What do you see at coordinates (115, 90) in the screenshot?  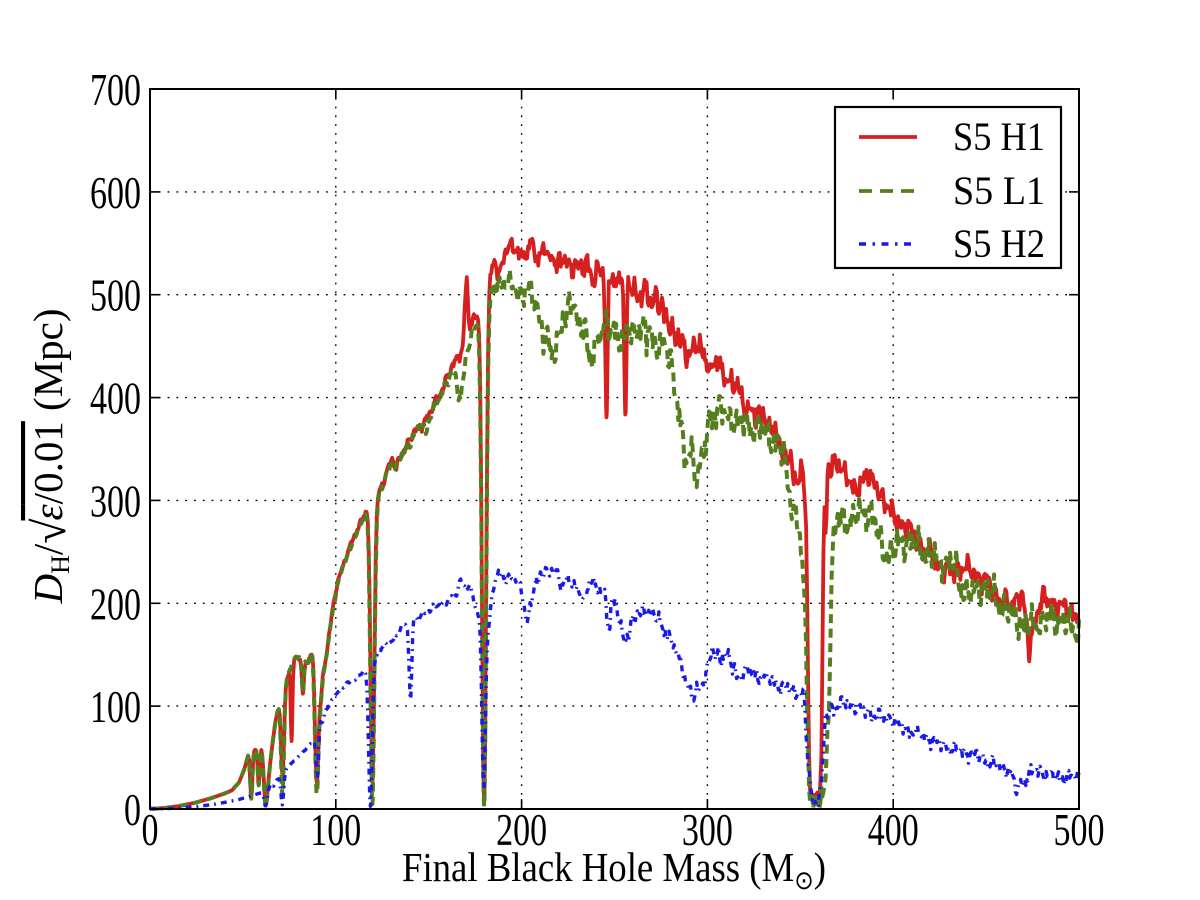 I see `svg-text: 700` at bounding box center [115, 90].